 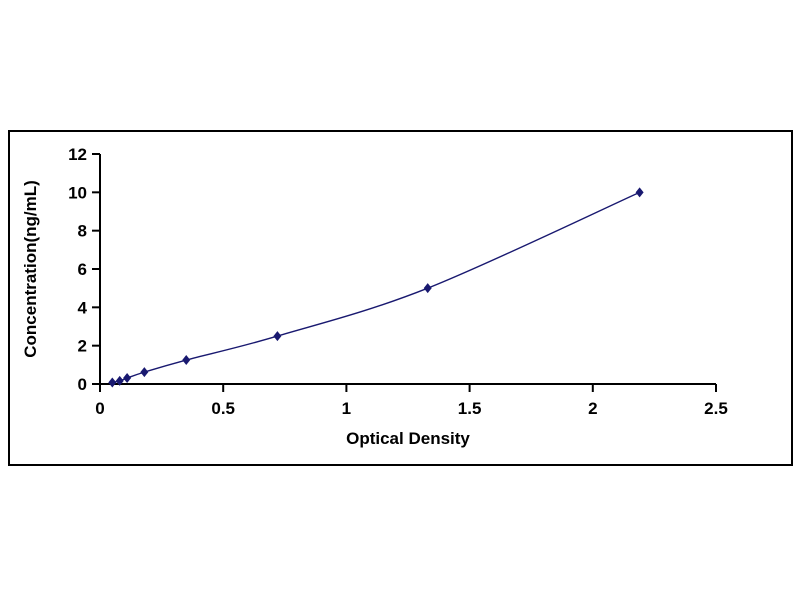 What do you see at coordinates (470, 408) in the screenshot?
I see `x-tick-label: 1.5` at bounding box center [470, 408].